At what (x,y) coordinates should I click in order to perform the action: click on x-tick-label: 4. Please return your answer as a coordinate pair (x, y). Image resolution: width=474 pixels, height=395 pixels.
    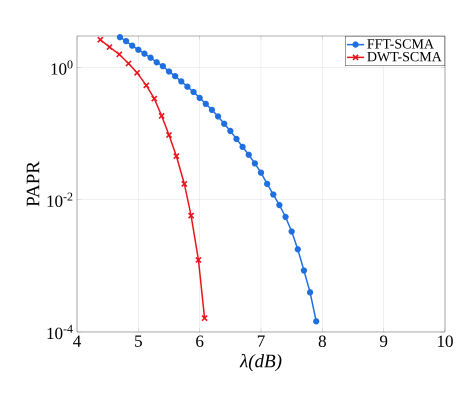
    Looking at the image, I should click on (77, 341).